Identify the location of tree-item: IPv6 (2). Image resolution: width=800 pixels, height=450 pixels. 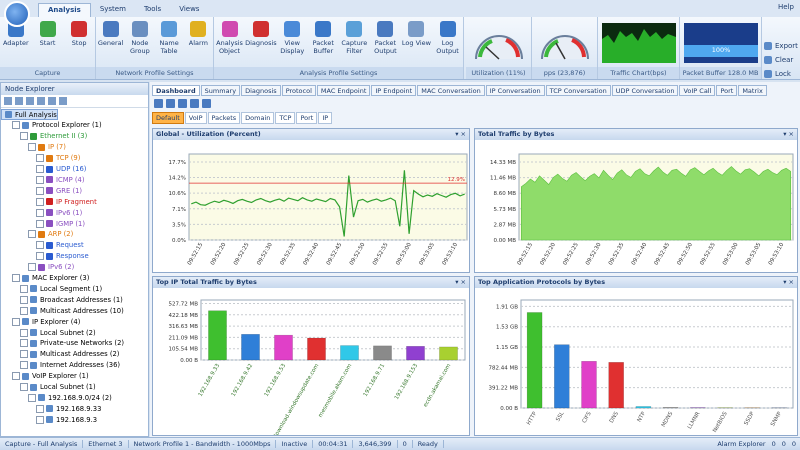
(37, 267).